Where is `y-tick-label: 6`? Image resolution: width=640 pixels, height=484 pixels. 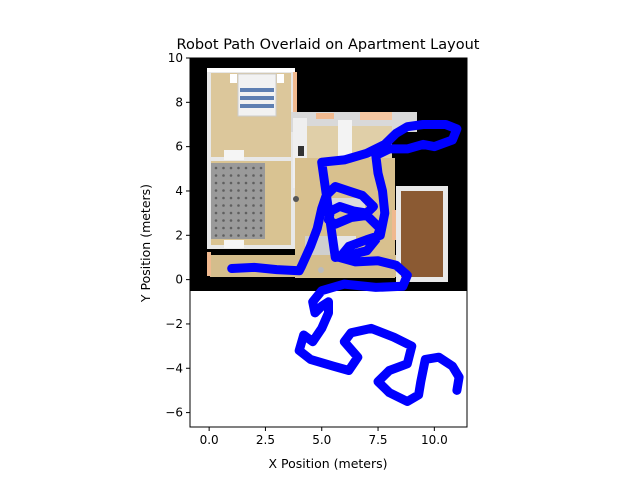
y-tick-label: 6 is located at coordinates (179, 147).